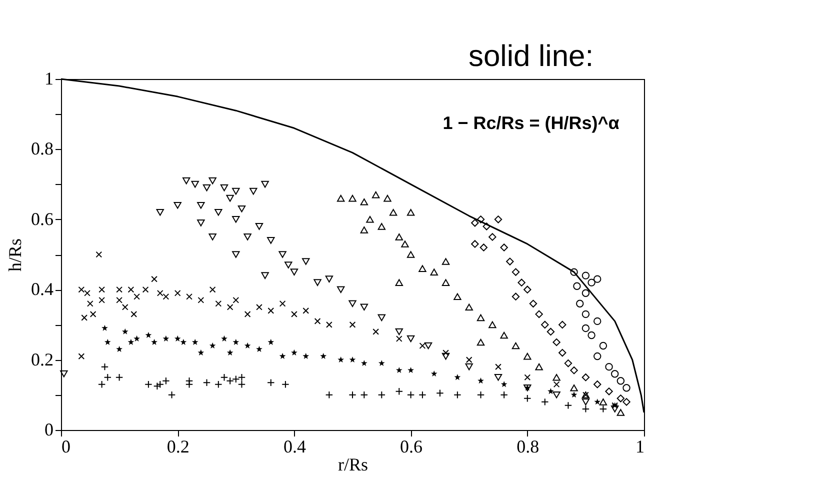  I want to click on x-tick-label: 0.2, so click(178, 446).